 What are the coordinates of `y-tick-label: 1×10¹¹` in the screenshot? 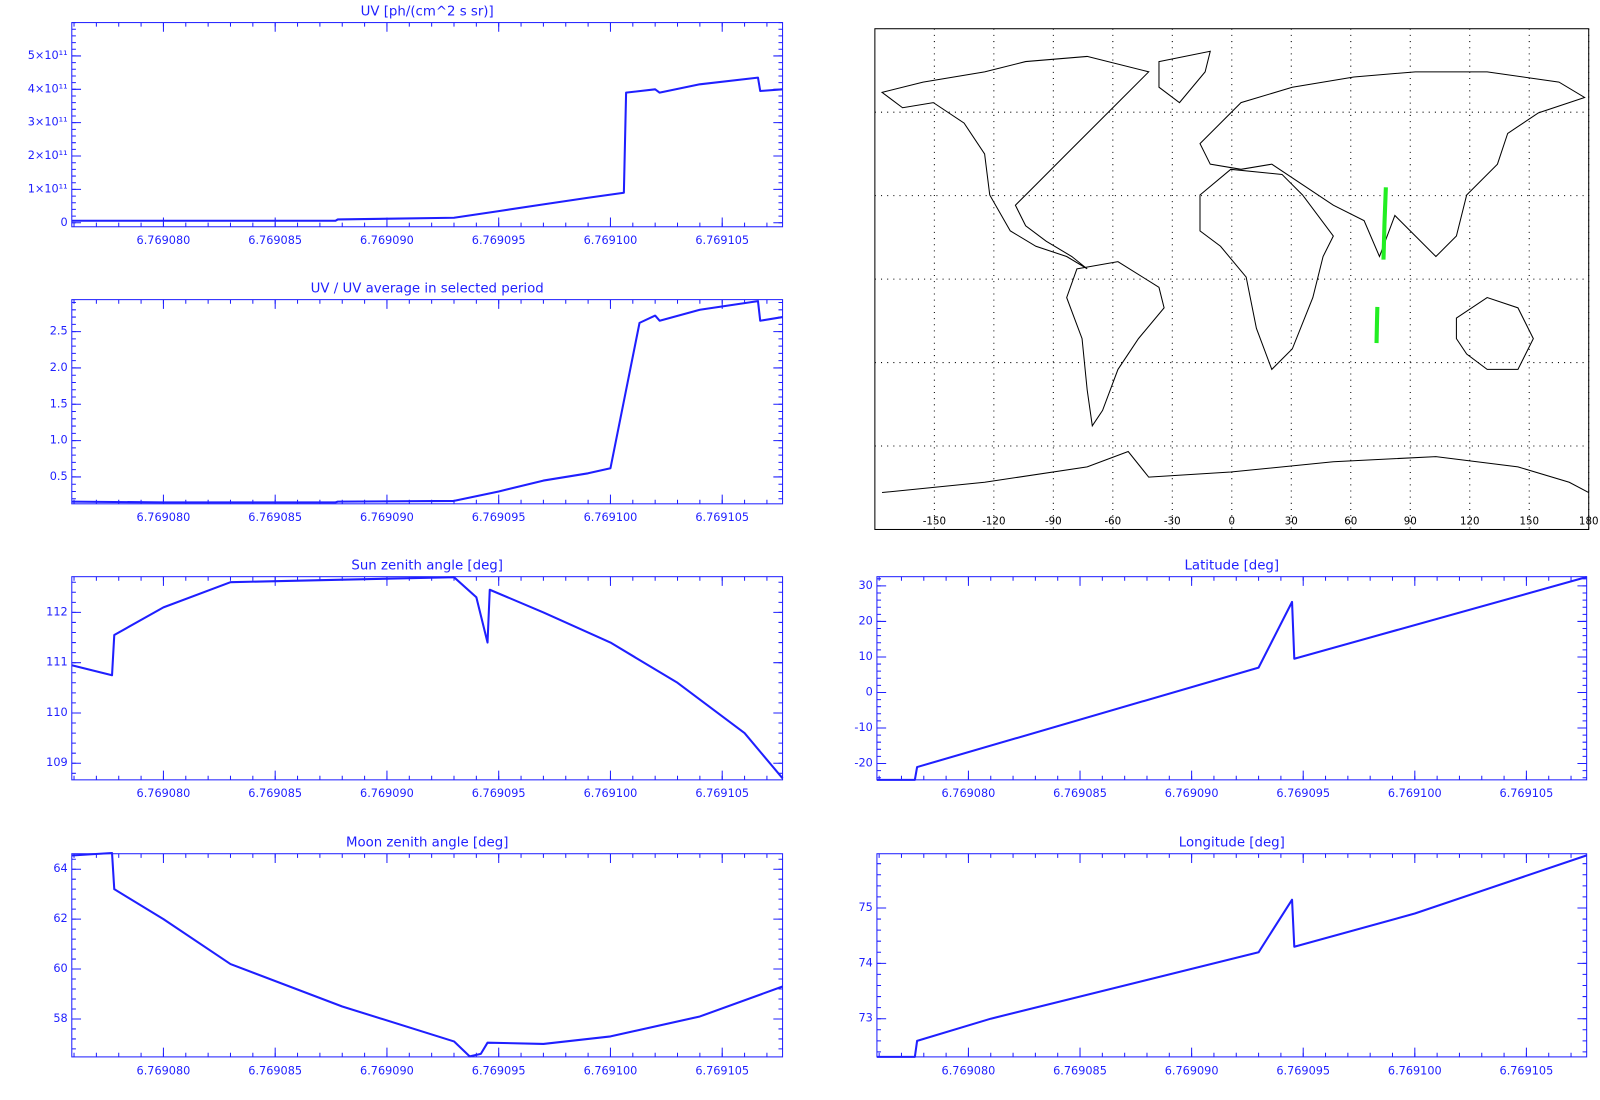 It's located at (48, 188).